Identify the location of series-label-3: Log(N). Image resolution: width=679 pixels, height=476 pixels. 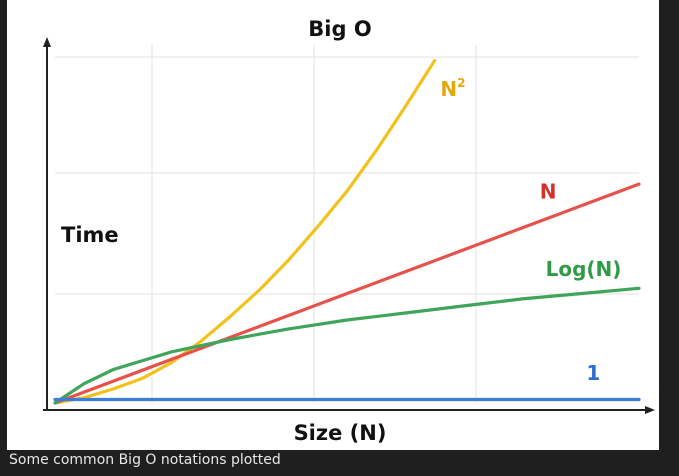
(584, 269).